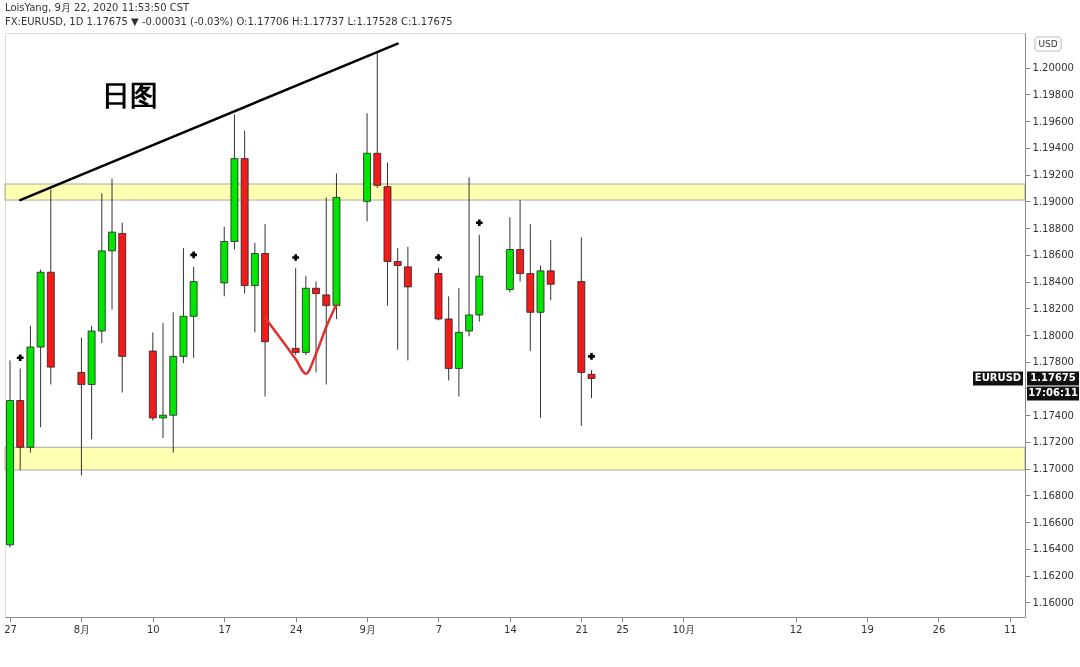 The image size is (1080, 667). Describe the element at coordinates (1053, 522) in the screenshot. I see `y-tick-label: 1.16600` at that location.